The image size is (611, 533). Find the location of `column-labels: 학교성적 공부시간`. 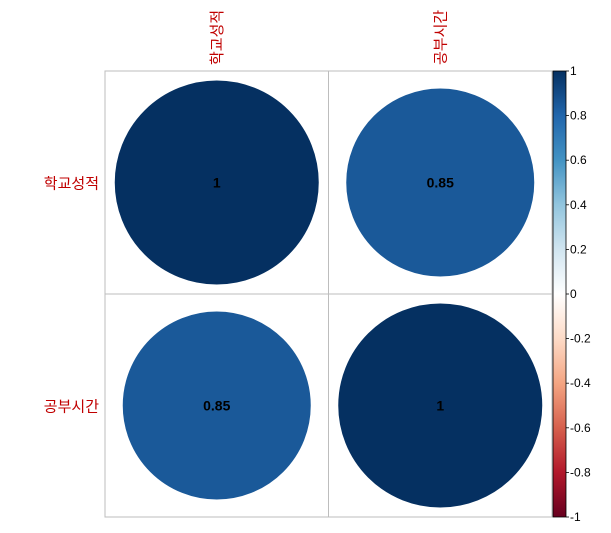

column-labels: 학교성적 공부시간 is located at coordinates (329, 37).